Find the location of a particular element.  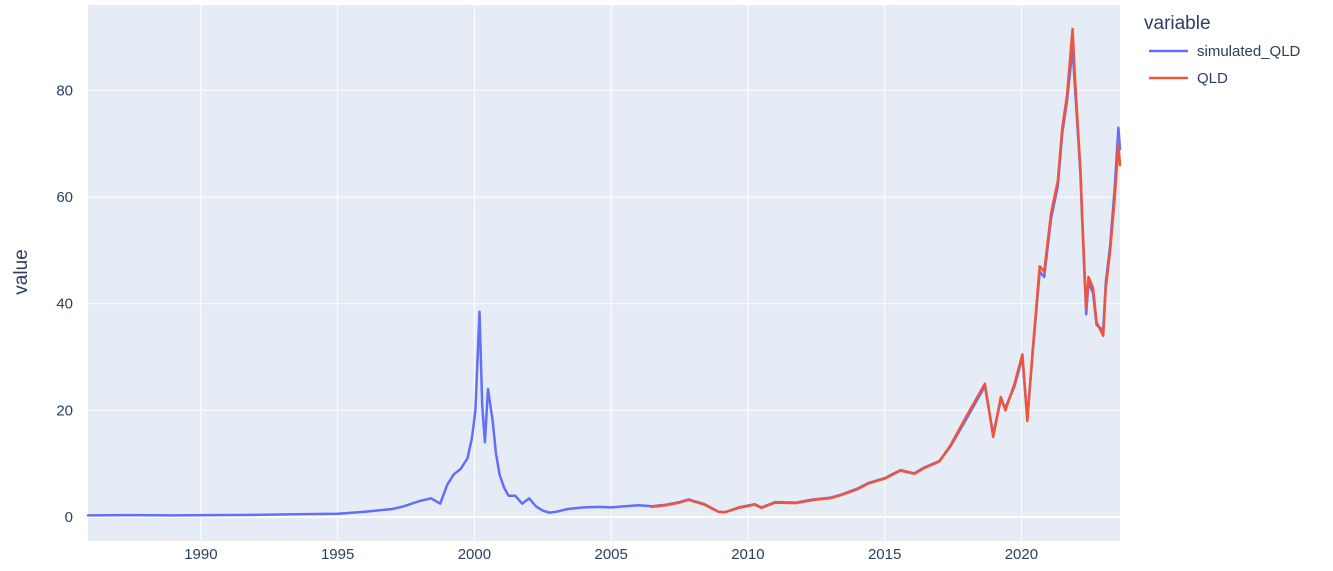

legend-item: simulated_QLD is located at coordinates (1225, 51).